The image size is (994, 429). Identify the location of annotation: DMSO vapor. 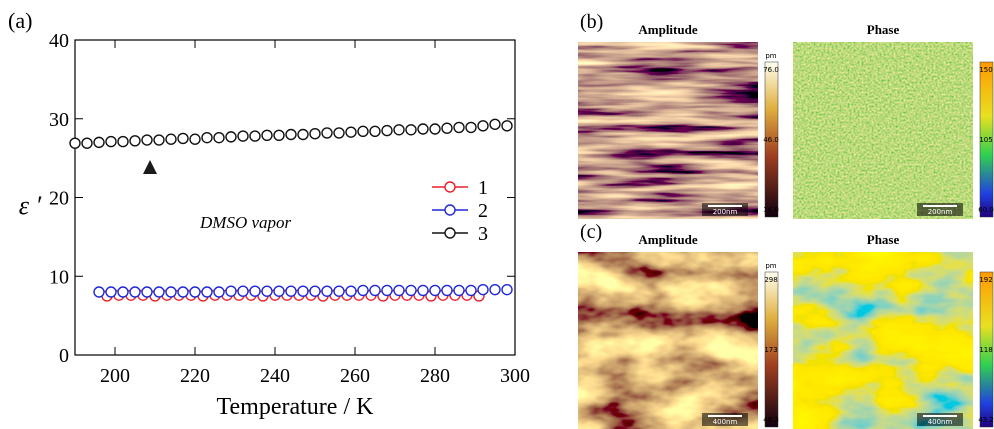
(245, 222).